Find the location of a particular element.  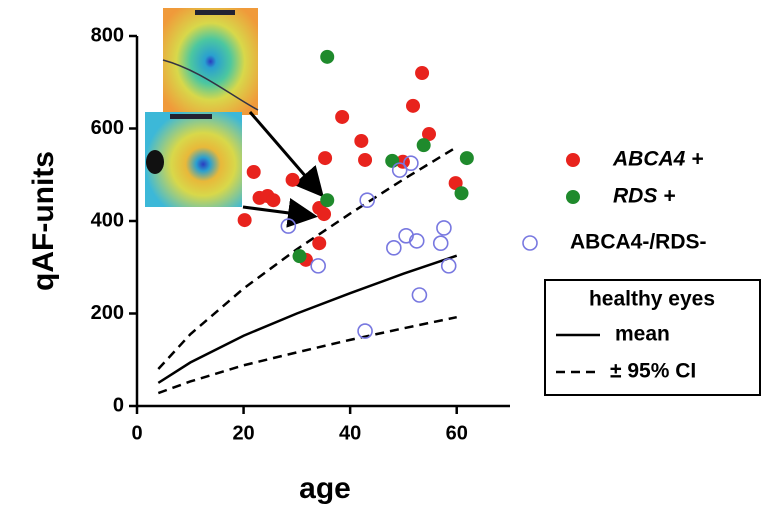

optic-disc is located at coordinates (155, 162).